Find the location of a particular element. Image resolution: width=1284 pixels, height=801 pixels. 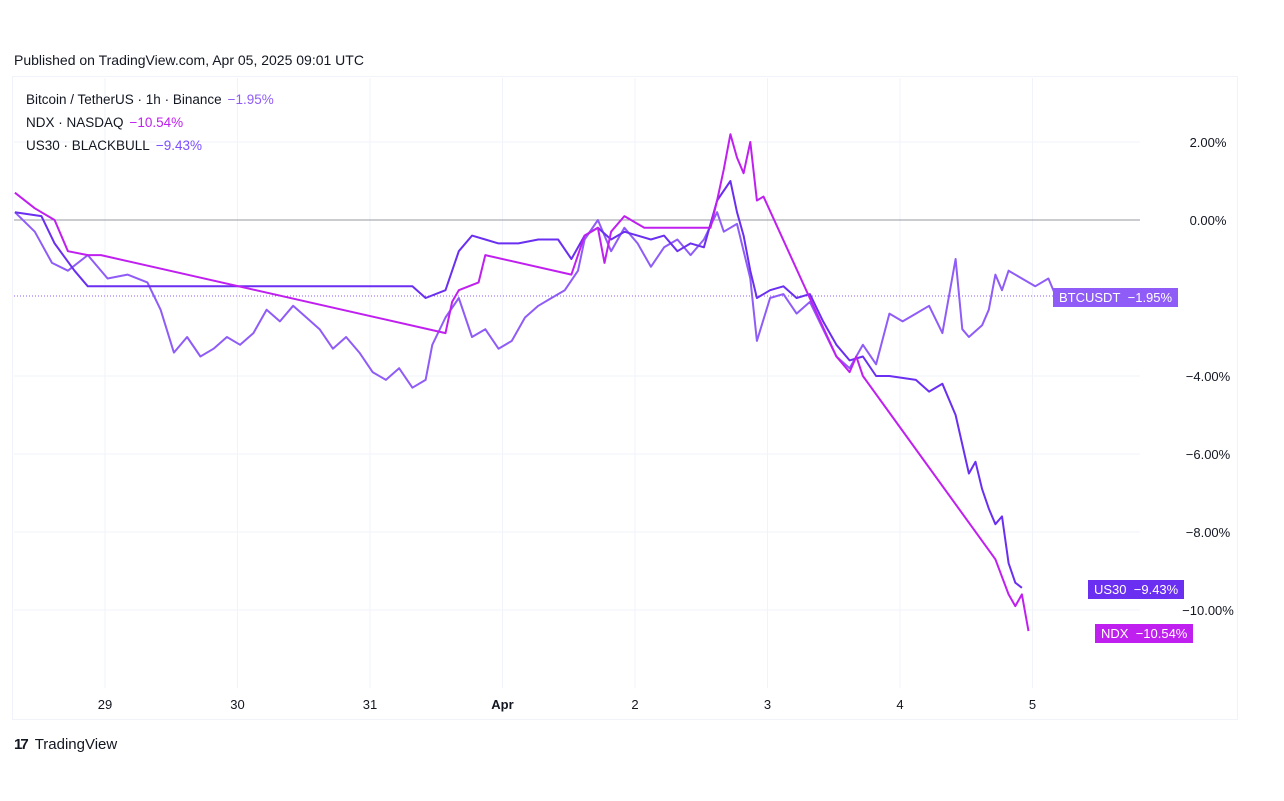

x-tick-label: 30 is located at coordinates (237, 704).